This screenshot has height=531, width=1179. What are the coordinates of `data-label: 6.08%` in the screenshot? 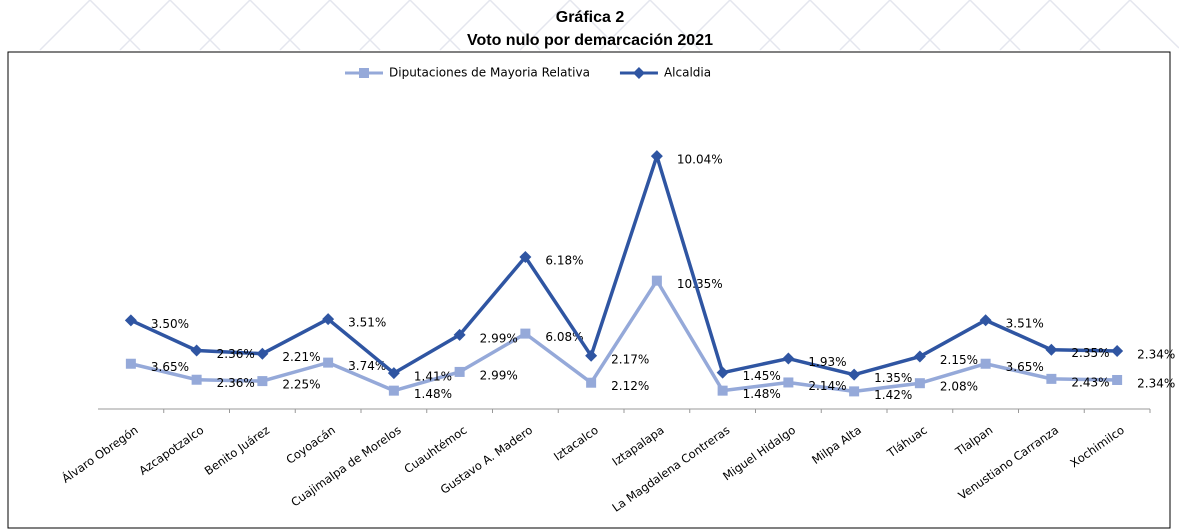 It's located at (564, 337).